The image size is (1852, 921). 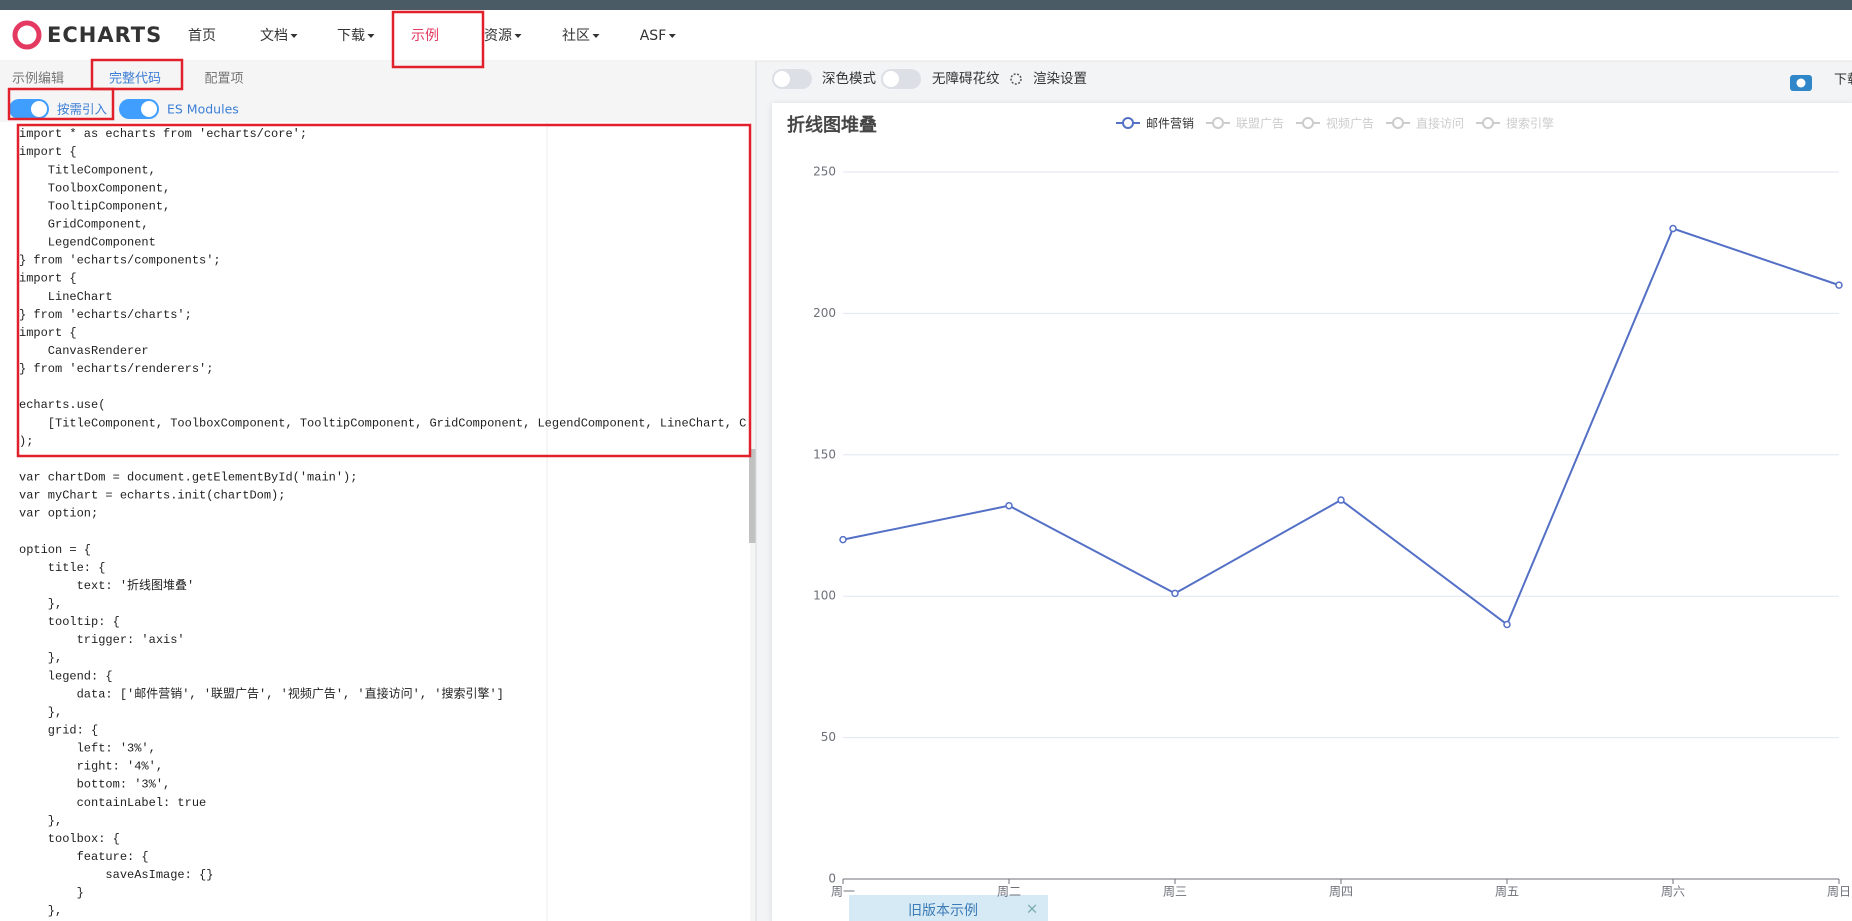 I want to click on tab: 示例编辑, so click(x=38, y=79).